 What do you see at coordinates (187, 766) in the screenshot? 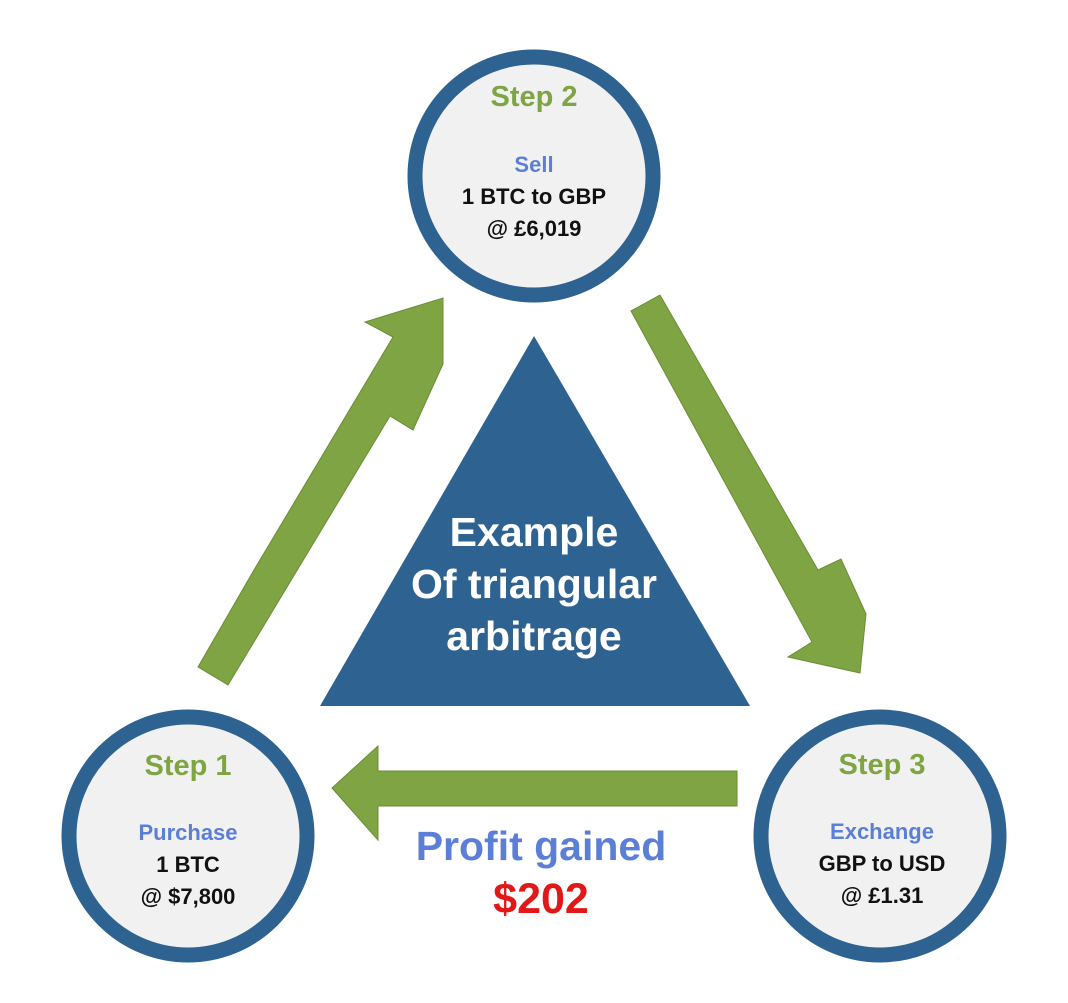
I see `step-1-title: Step 1` at bounding box center [187, 766].